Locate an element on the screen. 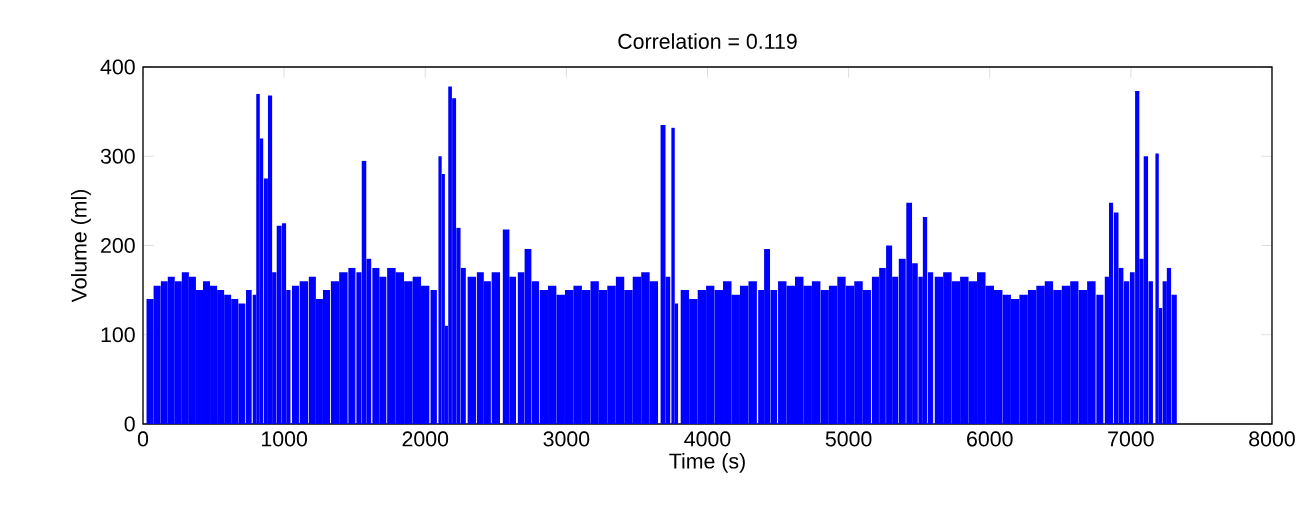 The height and width of the screenshot is (516, 1315). x-tick-label: 1000 is located at coordinates (284, 439).